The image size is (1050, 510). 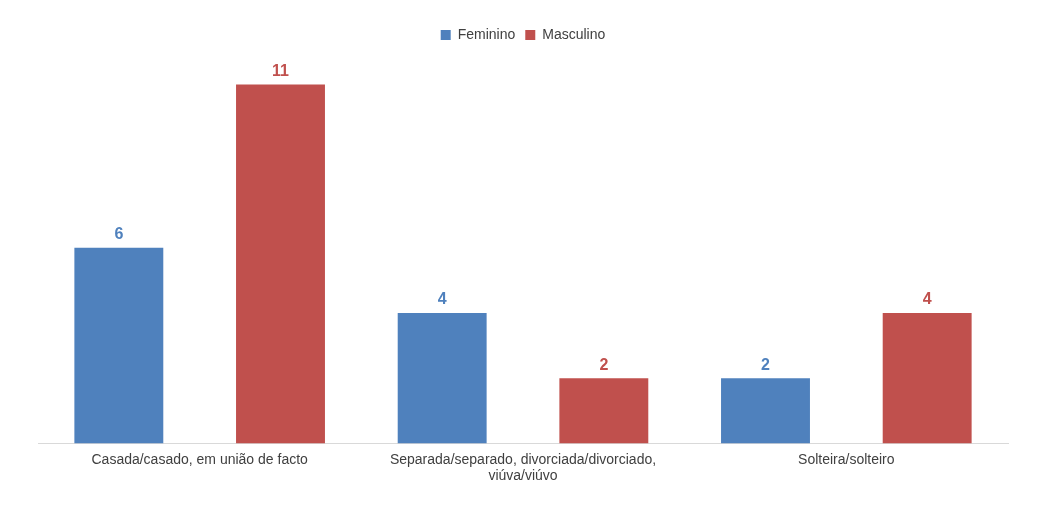 What do you see at coordinates (846, 458) in the screenshot?
I see `x-tick-label: Solteira/solteiro` at bounding box center [846, 458].